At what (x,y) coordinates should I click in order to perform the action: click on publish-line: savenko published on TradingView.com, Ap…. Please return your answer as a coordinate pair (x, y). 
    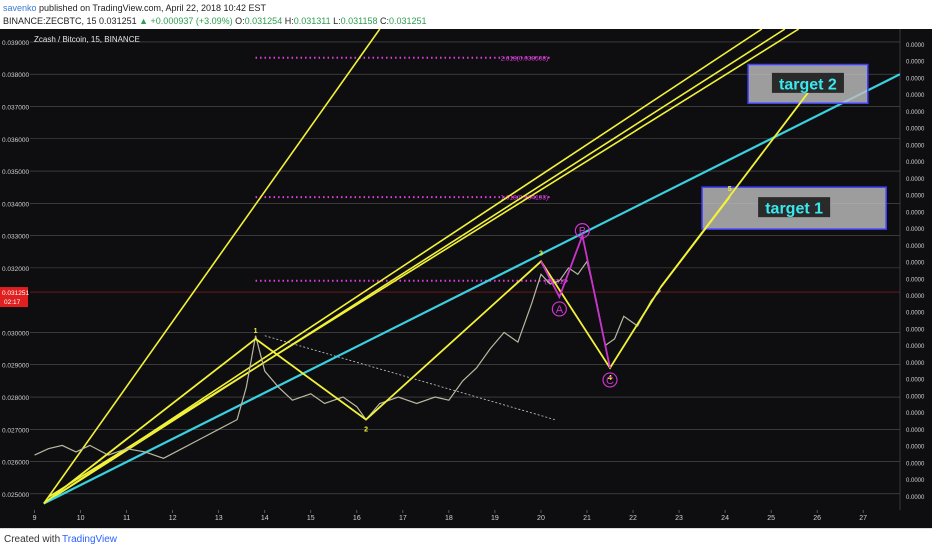
    Looking at the image, I should click on (134, 8).